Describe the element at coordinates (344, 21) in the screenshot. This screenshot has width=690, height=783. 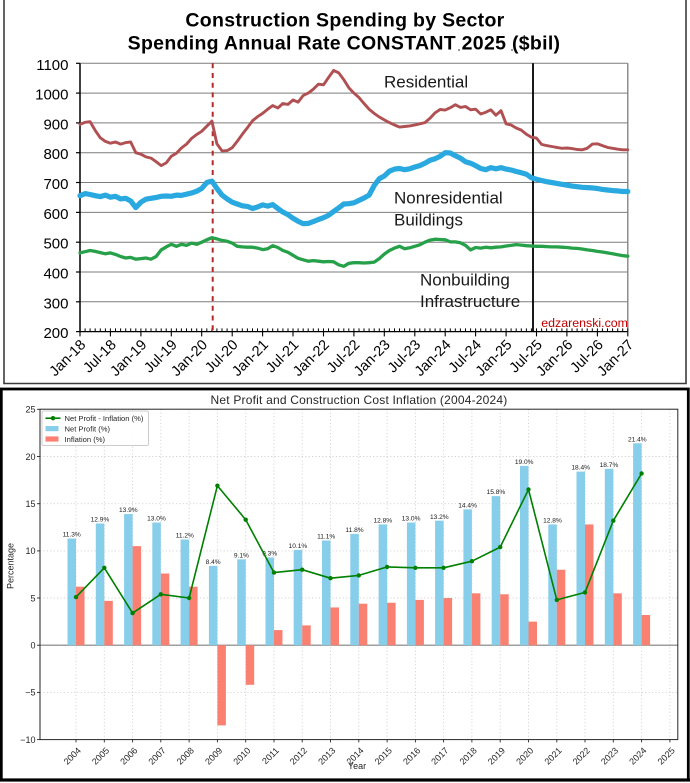
I see `svg-text:Construction Spending by Secto: Construction Spending by Sector` at that location.